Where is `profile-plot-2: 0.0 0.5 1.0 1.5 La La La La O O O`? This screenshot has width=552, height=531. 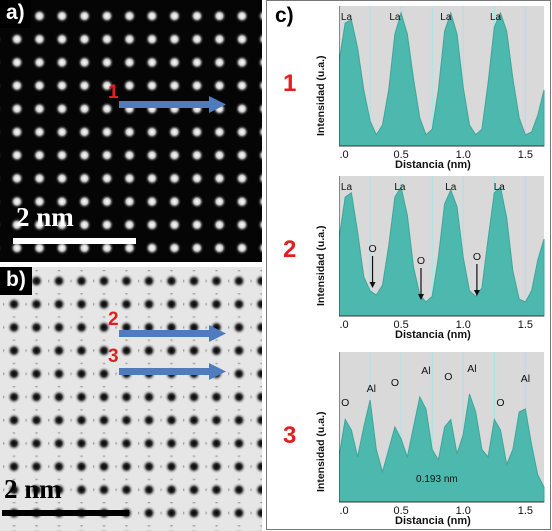
profile-plot-2: 0.0 0.5 1.0 1.5 La La La La O O O is located at coordinates (442, 253).